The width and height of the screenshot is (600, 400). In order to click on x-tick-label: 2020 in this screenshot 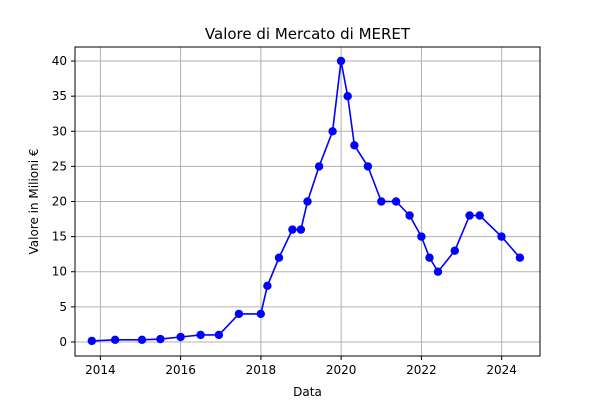, I will do `click(341, 370)`.